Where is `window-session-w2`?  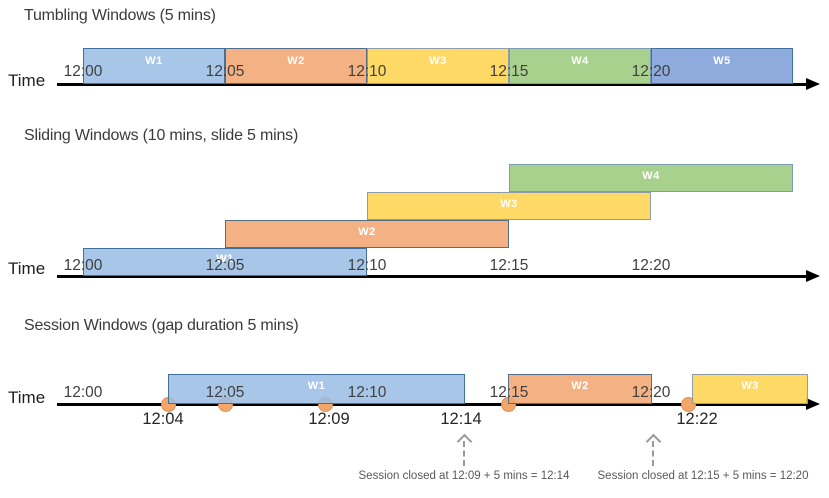 window-session-w2 is located at coordinates (580, 389).